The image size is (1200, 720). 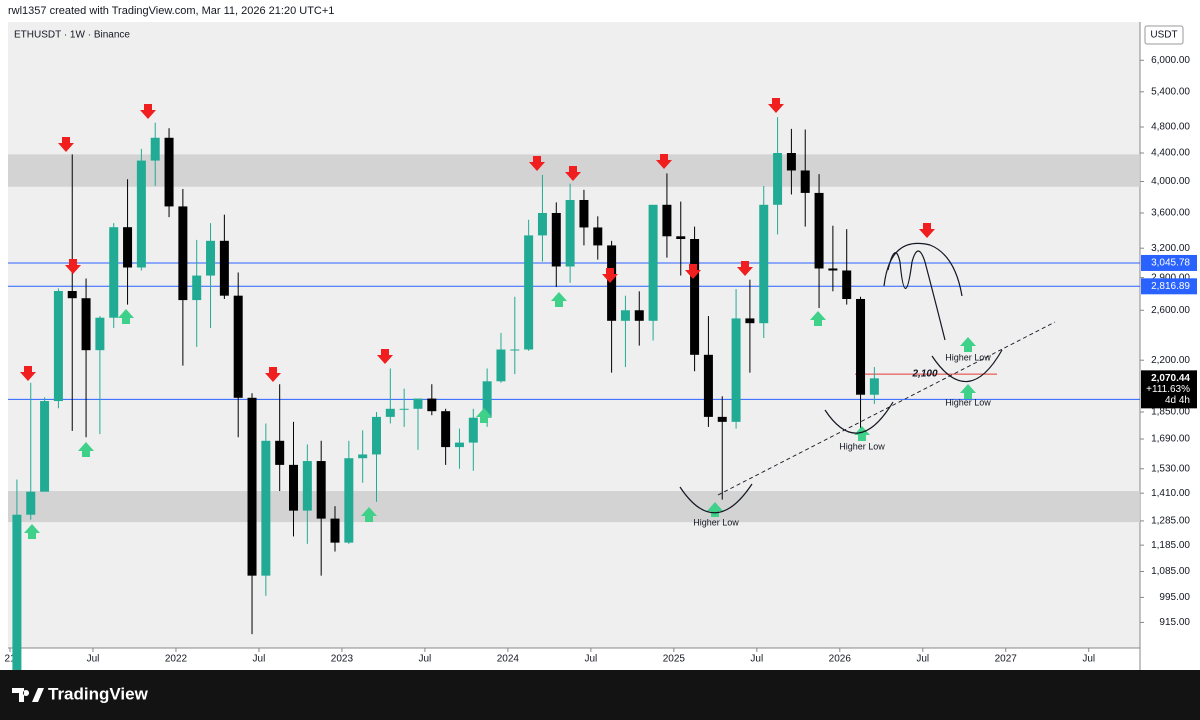 What do you see at coordinates (574, 507) in the screenshot?
I see `zone` at bounding box center [574, 507].